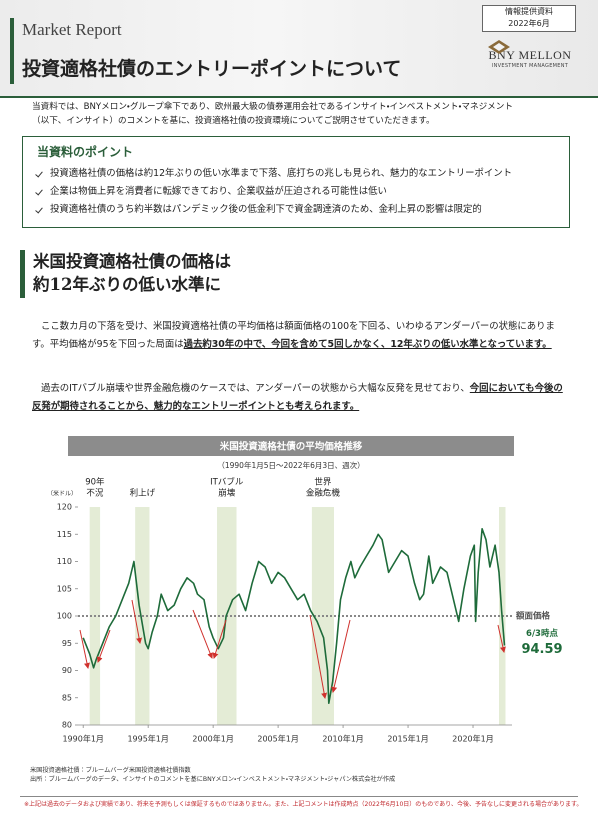  What do you see at coordinates (529, 23) in the screenshot?
I see `badge-line: 2022年6月` at bounding box center [529, 23].